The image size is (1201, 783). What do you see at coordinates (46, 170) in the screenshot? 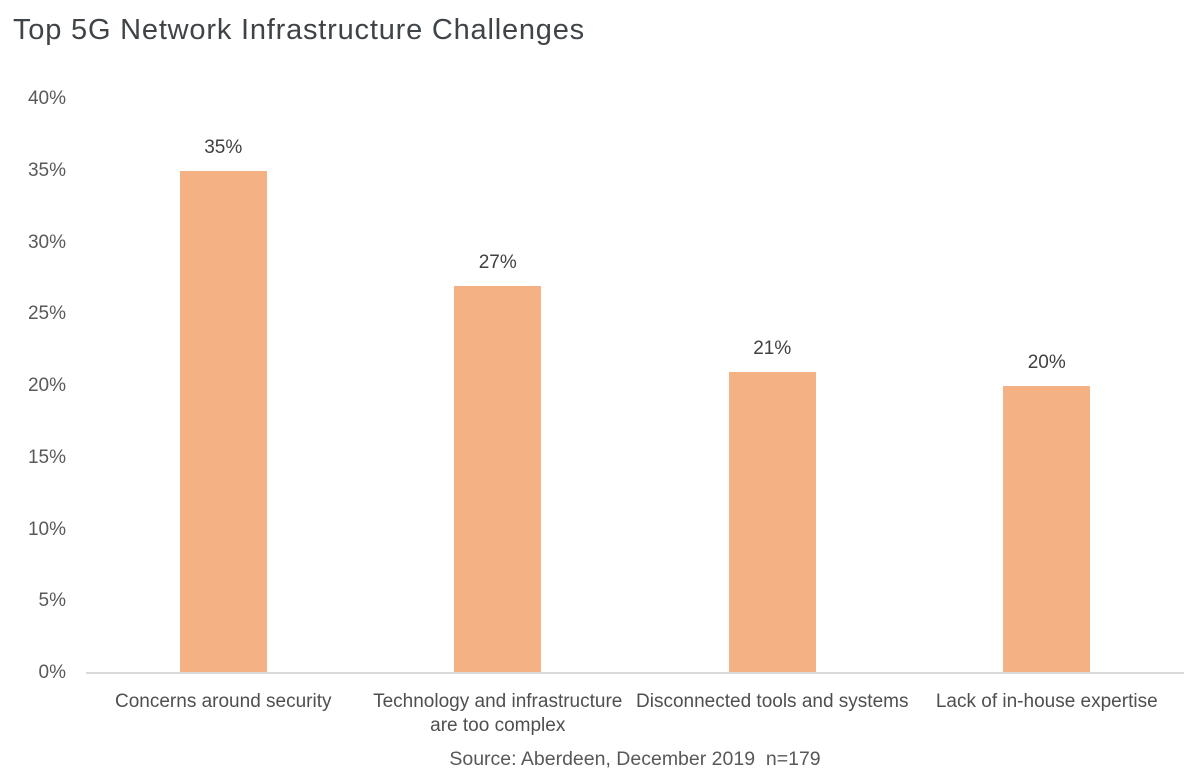
I see `y-axis-tick-label: 35%` at bounding box center [46, 170].